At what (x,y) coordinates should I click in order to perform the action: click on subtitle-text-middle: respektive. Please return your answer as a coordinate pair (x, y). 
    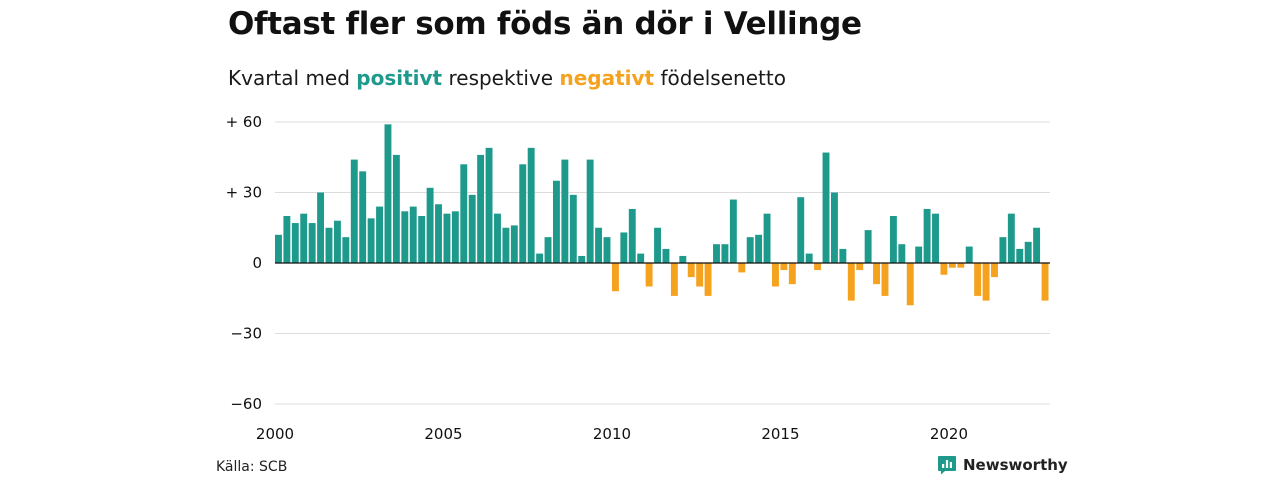
    Looking at the image, I should click on (501, 78).